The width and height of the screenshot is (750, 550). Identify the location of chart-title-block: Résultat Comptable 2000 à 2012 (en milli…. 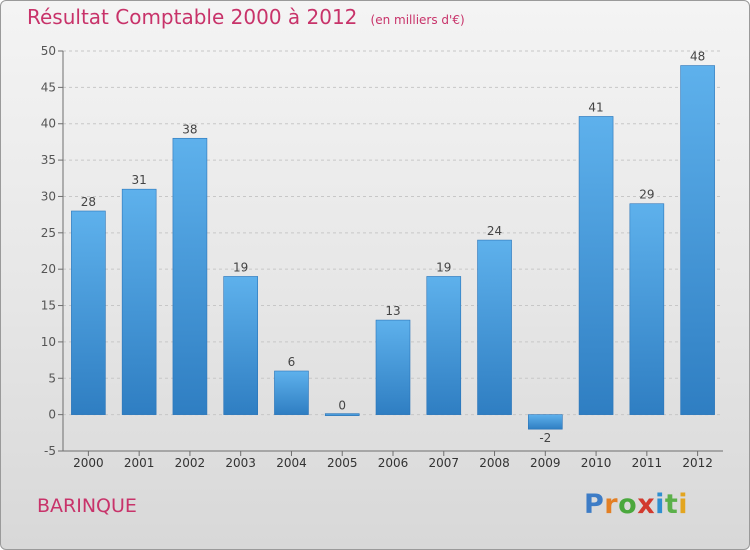
(246, 17).